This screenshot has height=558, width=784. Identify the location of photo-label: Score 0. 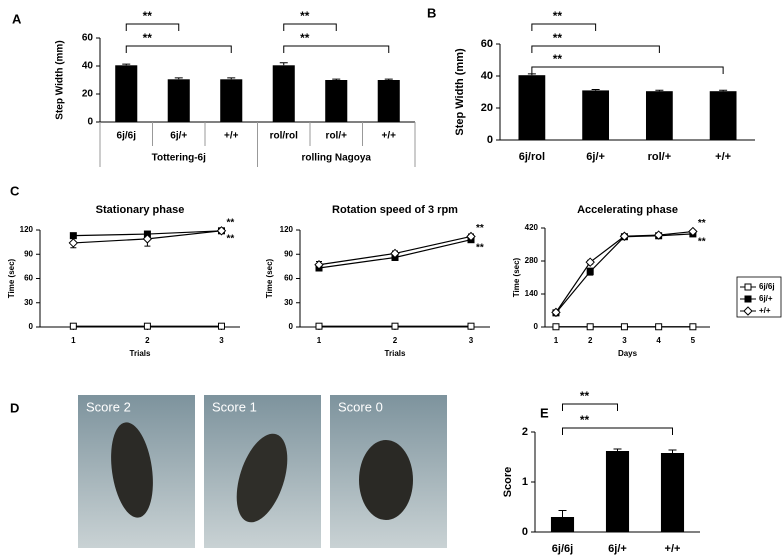
(360, 406).